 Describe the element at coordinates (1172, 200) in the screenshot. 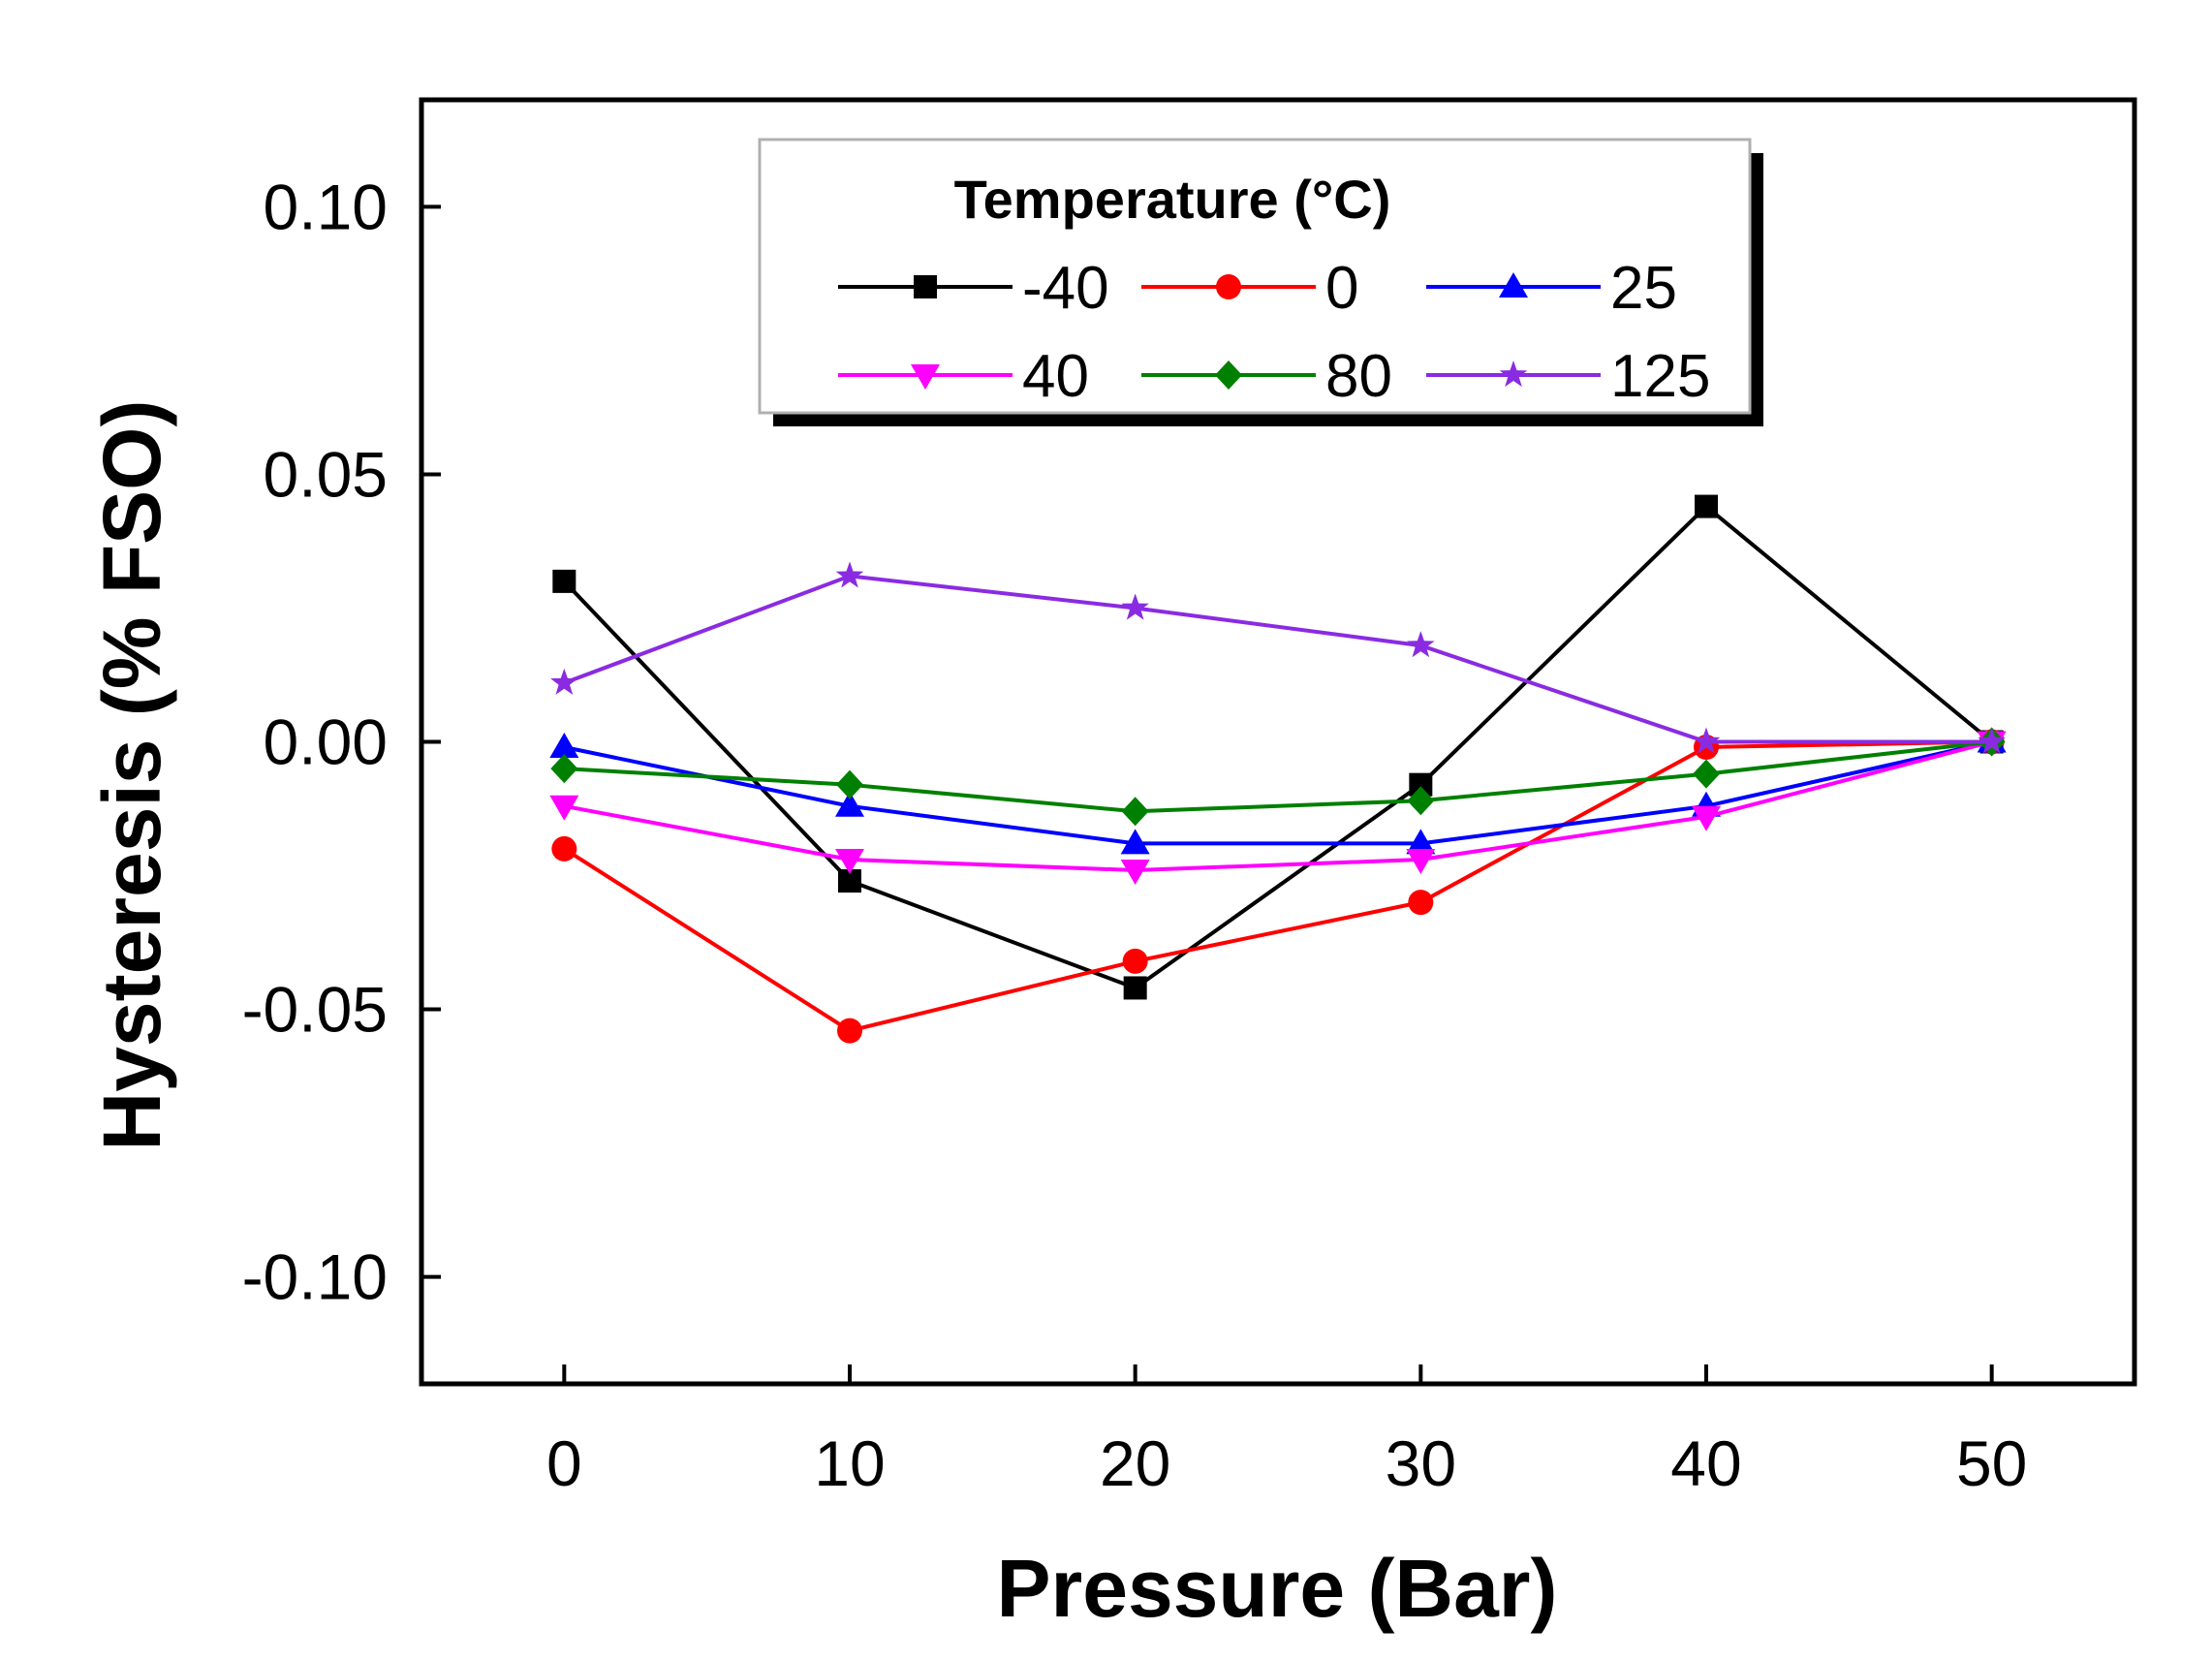

I see `legend-title: Temperature (°C)` at that location.